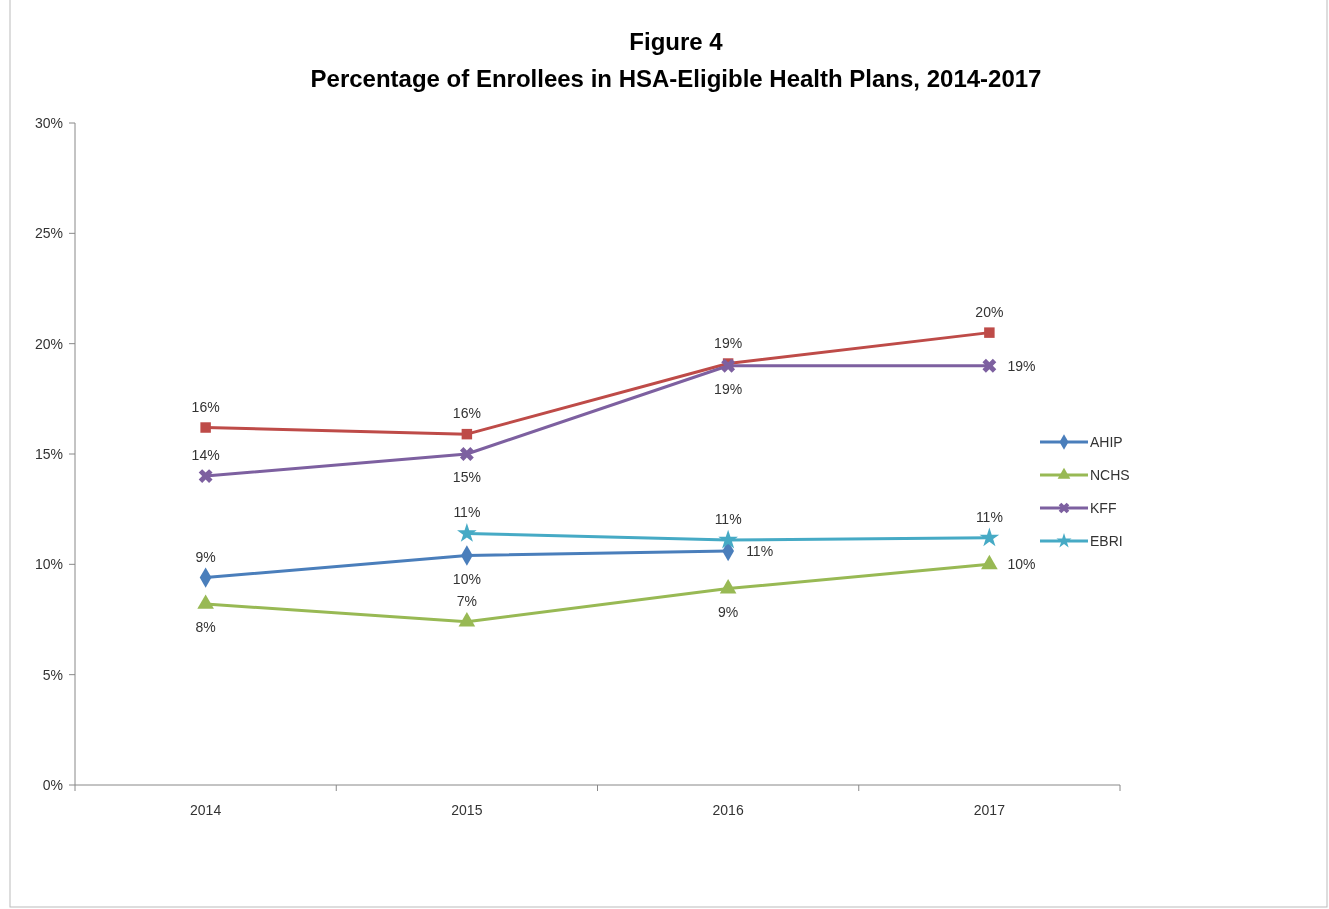 The width and height of the screenshot is (1329, 909). Describe the element at coordinates (676, 78) in the screenshot. I see `chart-subtitle: Percentage of Enrollees in HSA-Eligible Health Plans, 2014-2017` at that location.